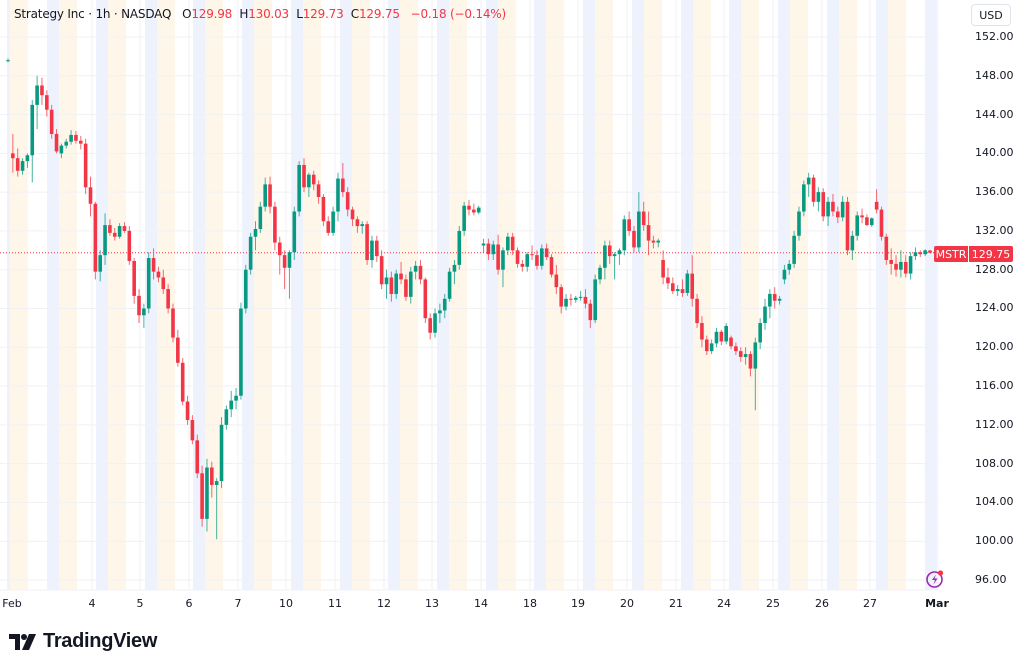  I want to click on time-tick-label: 7, so click(238, 603).